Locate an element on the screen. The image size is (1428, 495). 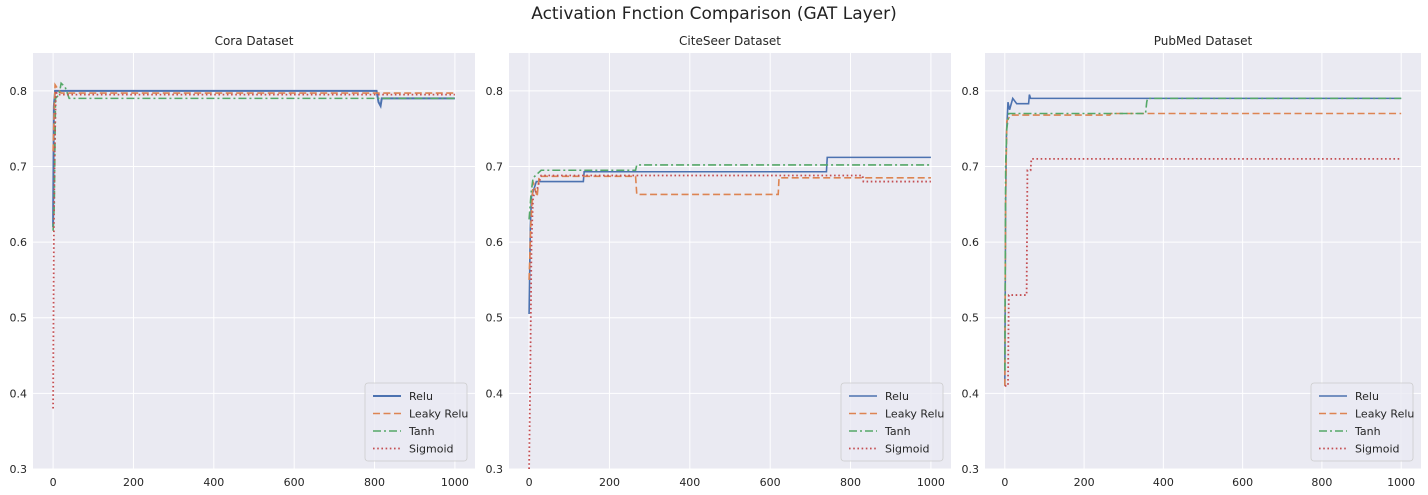
chart-title: PubMed Dataset is located at coordinates (1203, 41).